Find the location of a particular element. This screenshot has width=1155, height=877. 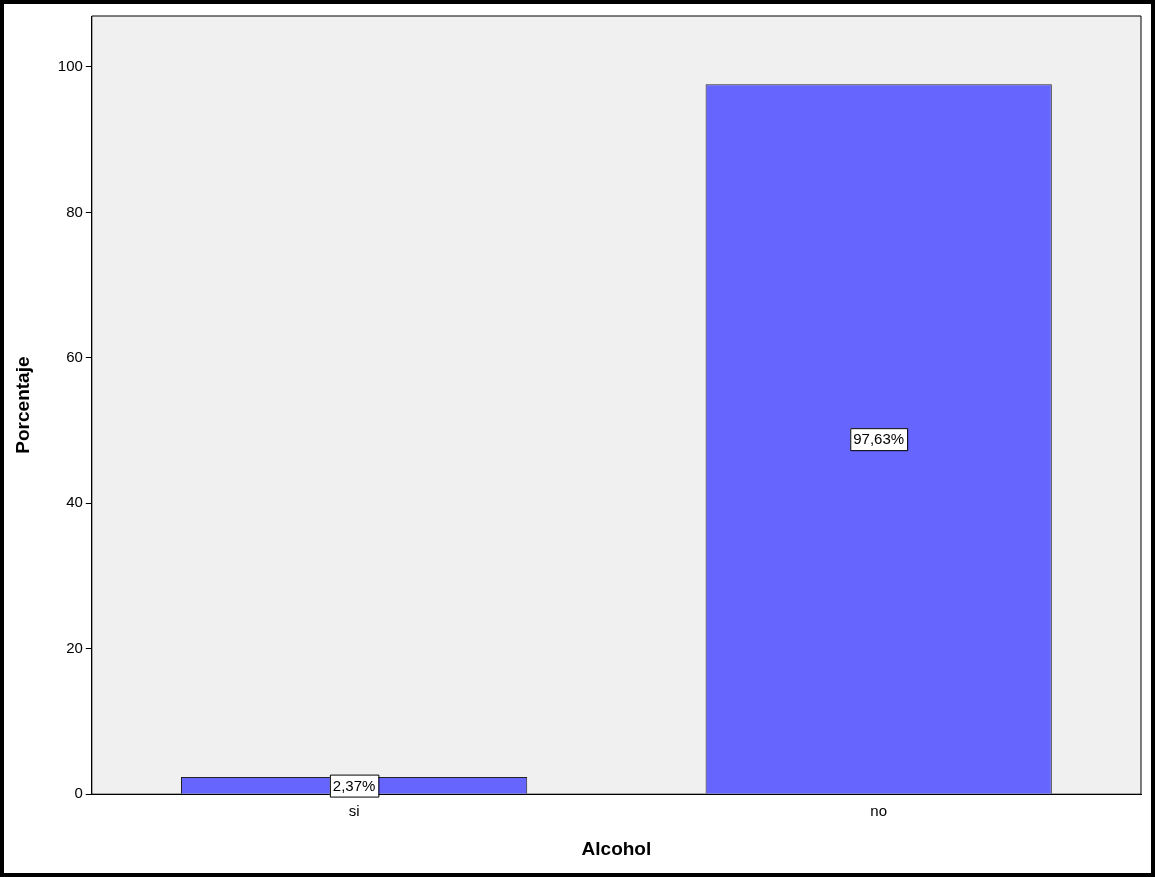

y-tick-label: 80 is located at coordinates (74, 211).